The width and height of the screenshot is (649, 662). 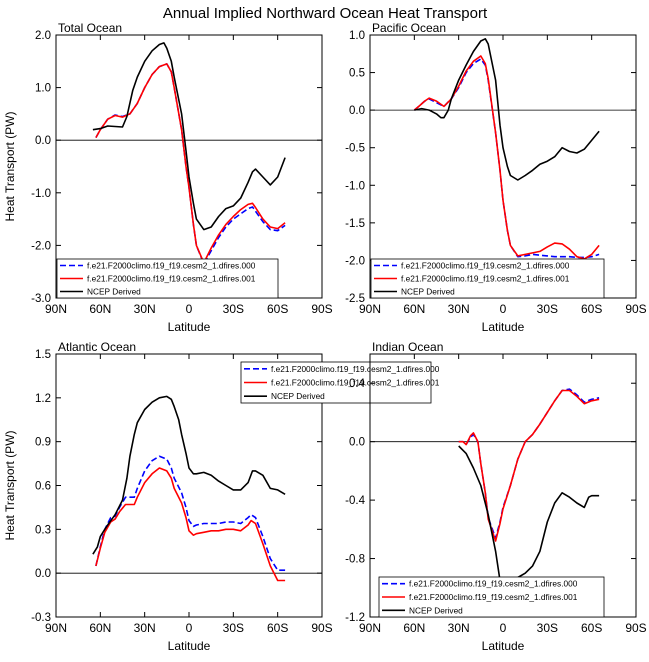 What do you see at coordinates (43, 36) in the screenshot?
I see `y-tick-label: 2.0` at bounding box center [43, 36].